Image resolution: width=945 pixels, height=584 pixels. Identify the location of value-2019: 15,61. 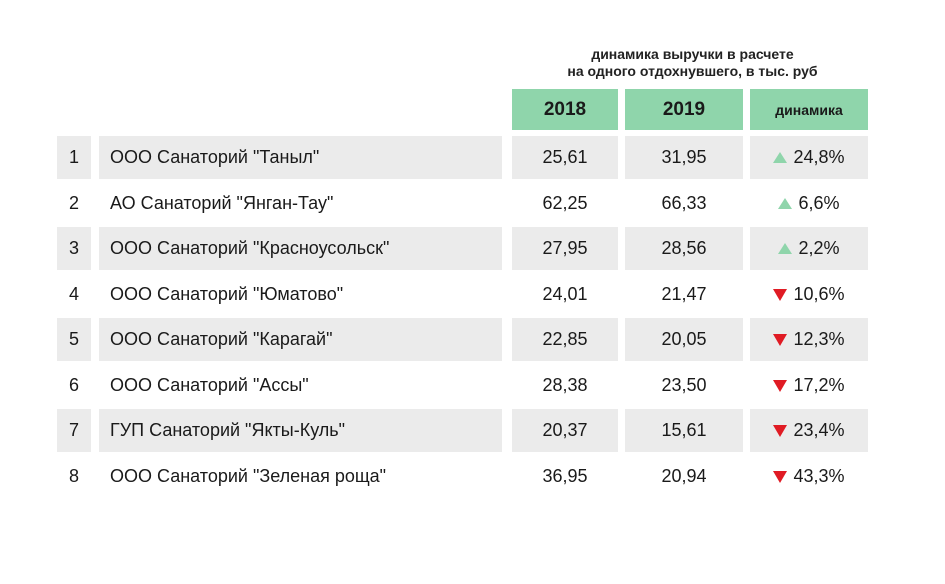
(684, 430).